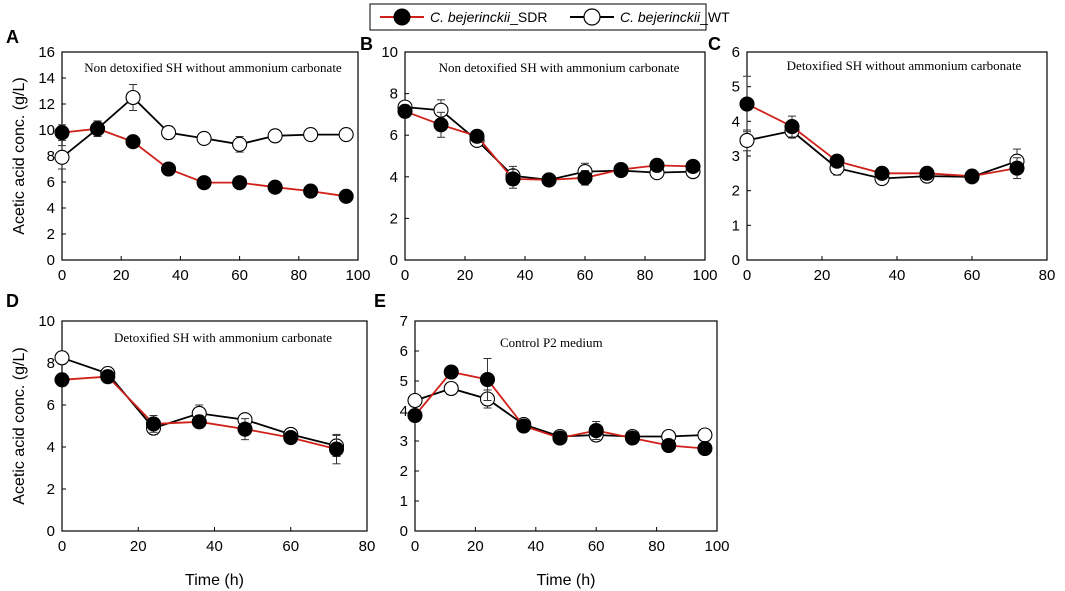 This screenshot has width=1065, height=591. I want to click on panel-title: Detoxified SH without ammonium carbonate, so click(904, 65).